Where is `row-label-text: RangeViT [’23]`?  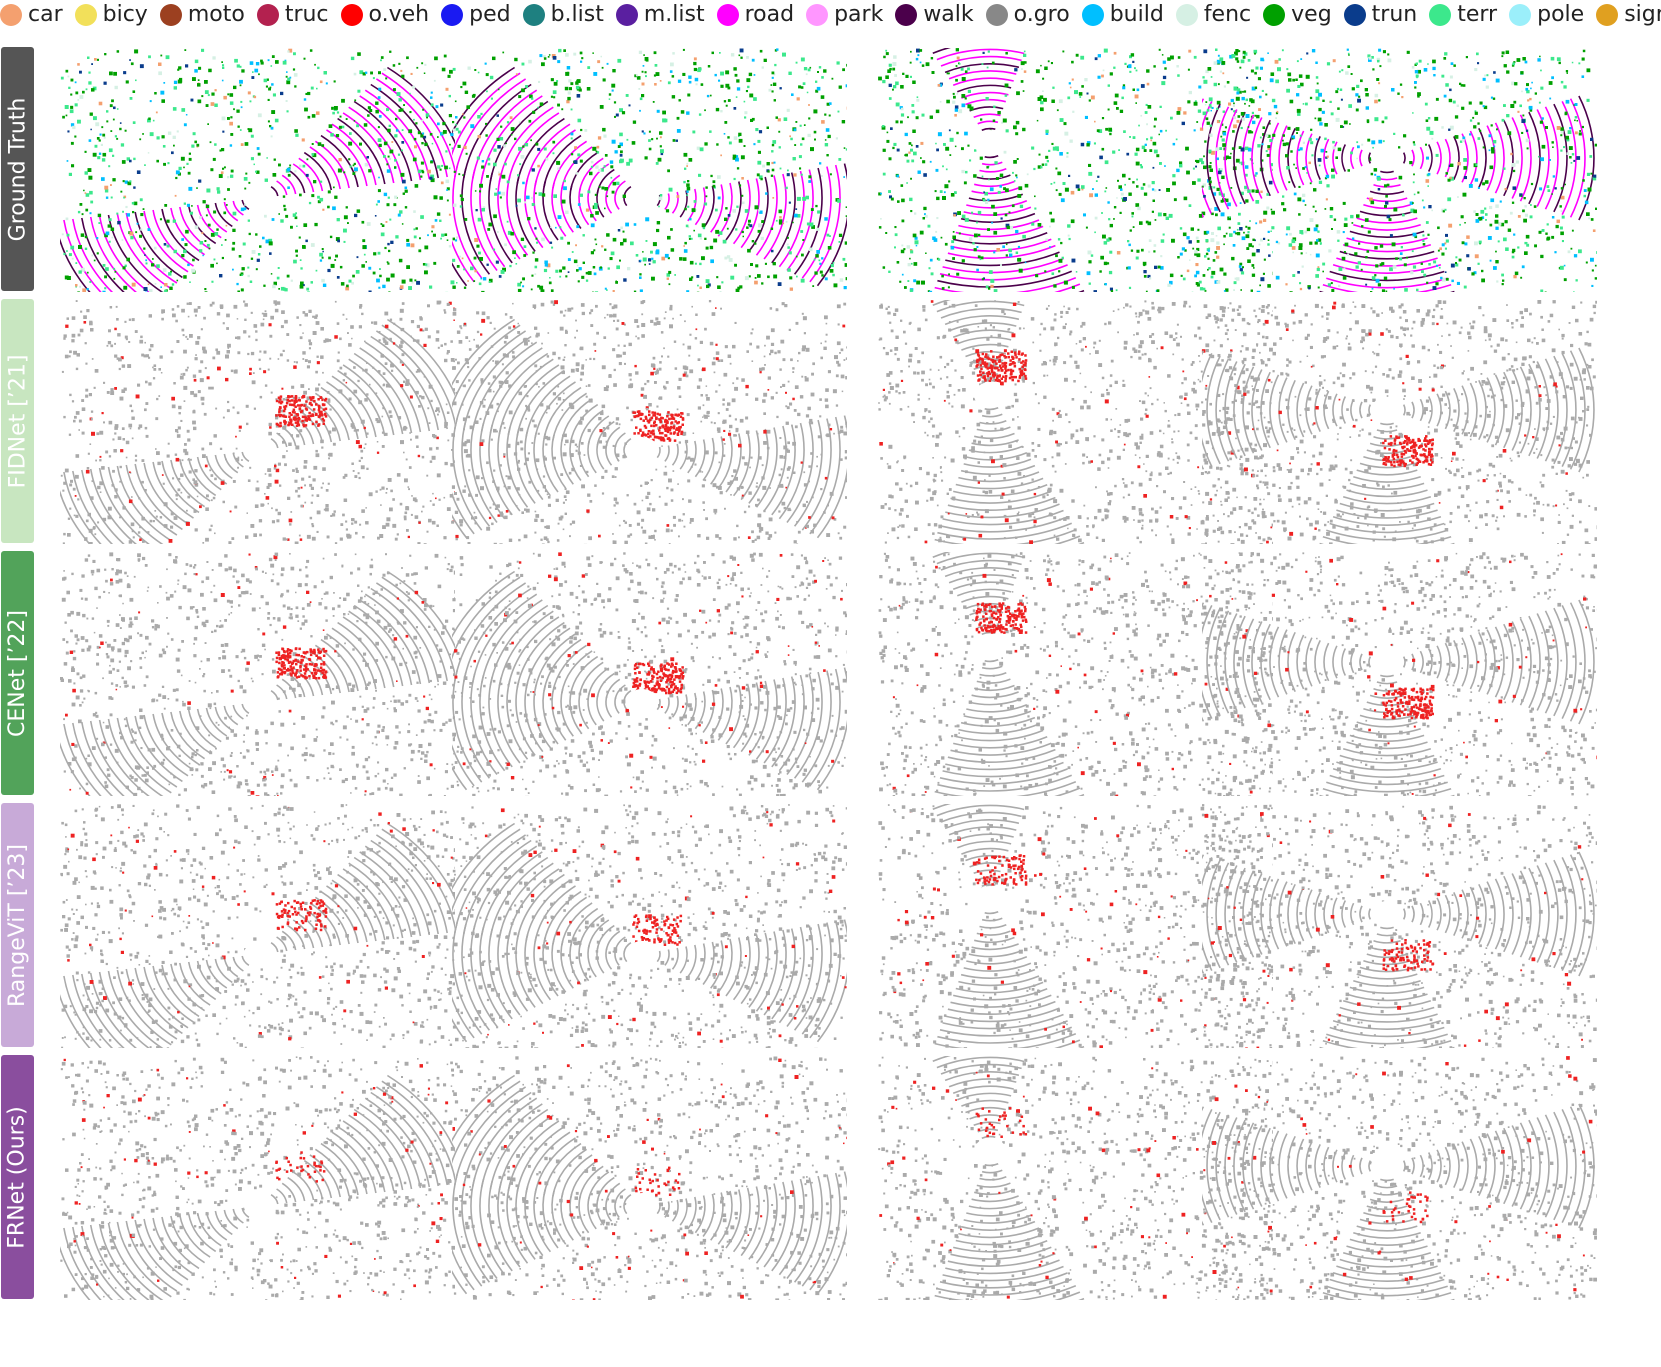
row-label-text: RangeViT [’23] is located at coordinates (17, 925).